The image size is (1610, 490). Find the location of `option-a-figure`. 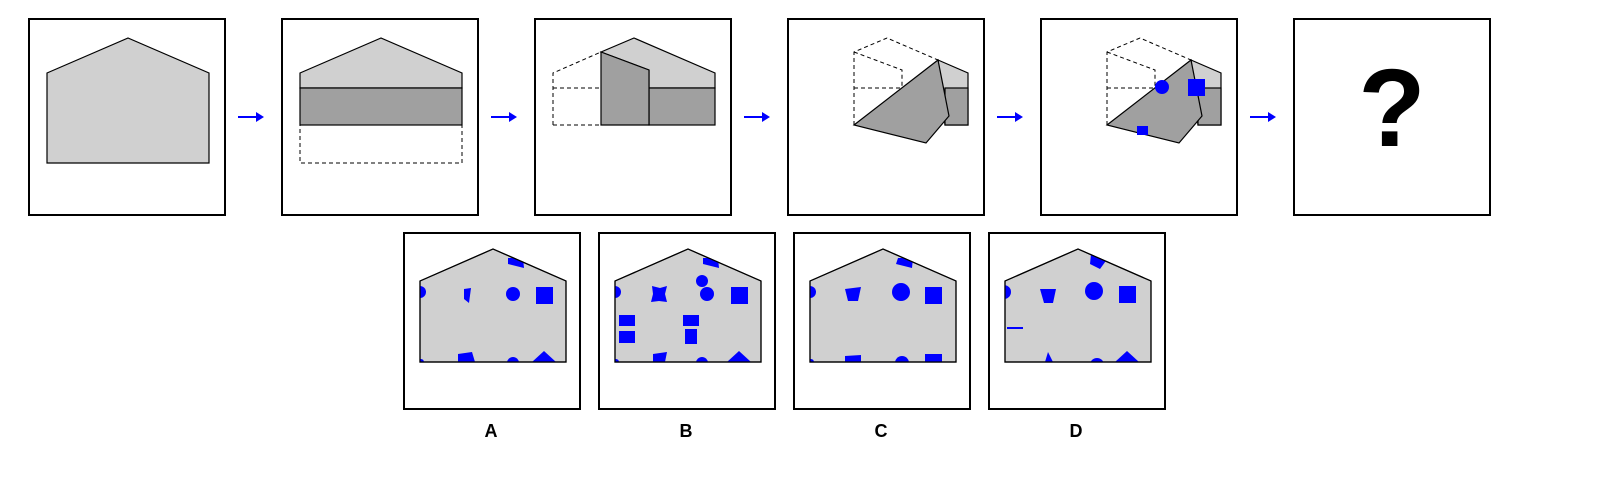

option-a-figure is located at coordinates (493, 305).